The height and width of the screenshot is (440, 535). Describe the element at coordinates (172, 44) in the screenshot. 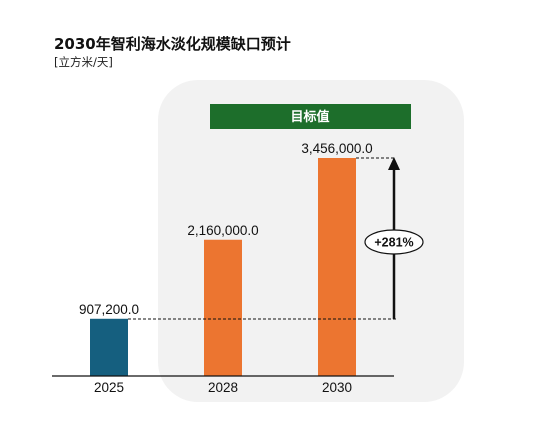

I see `chart-title: 2030年智利海水淡化规模缺口预计` at that location.